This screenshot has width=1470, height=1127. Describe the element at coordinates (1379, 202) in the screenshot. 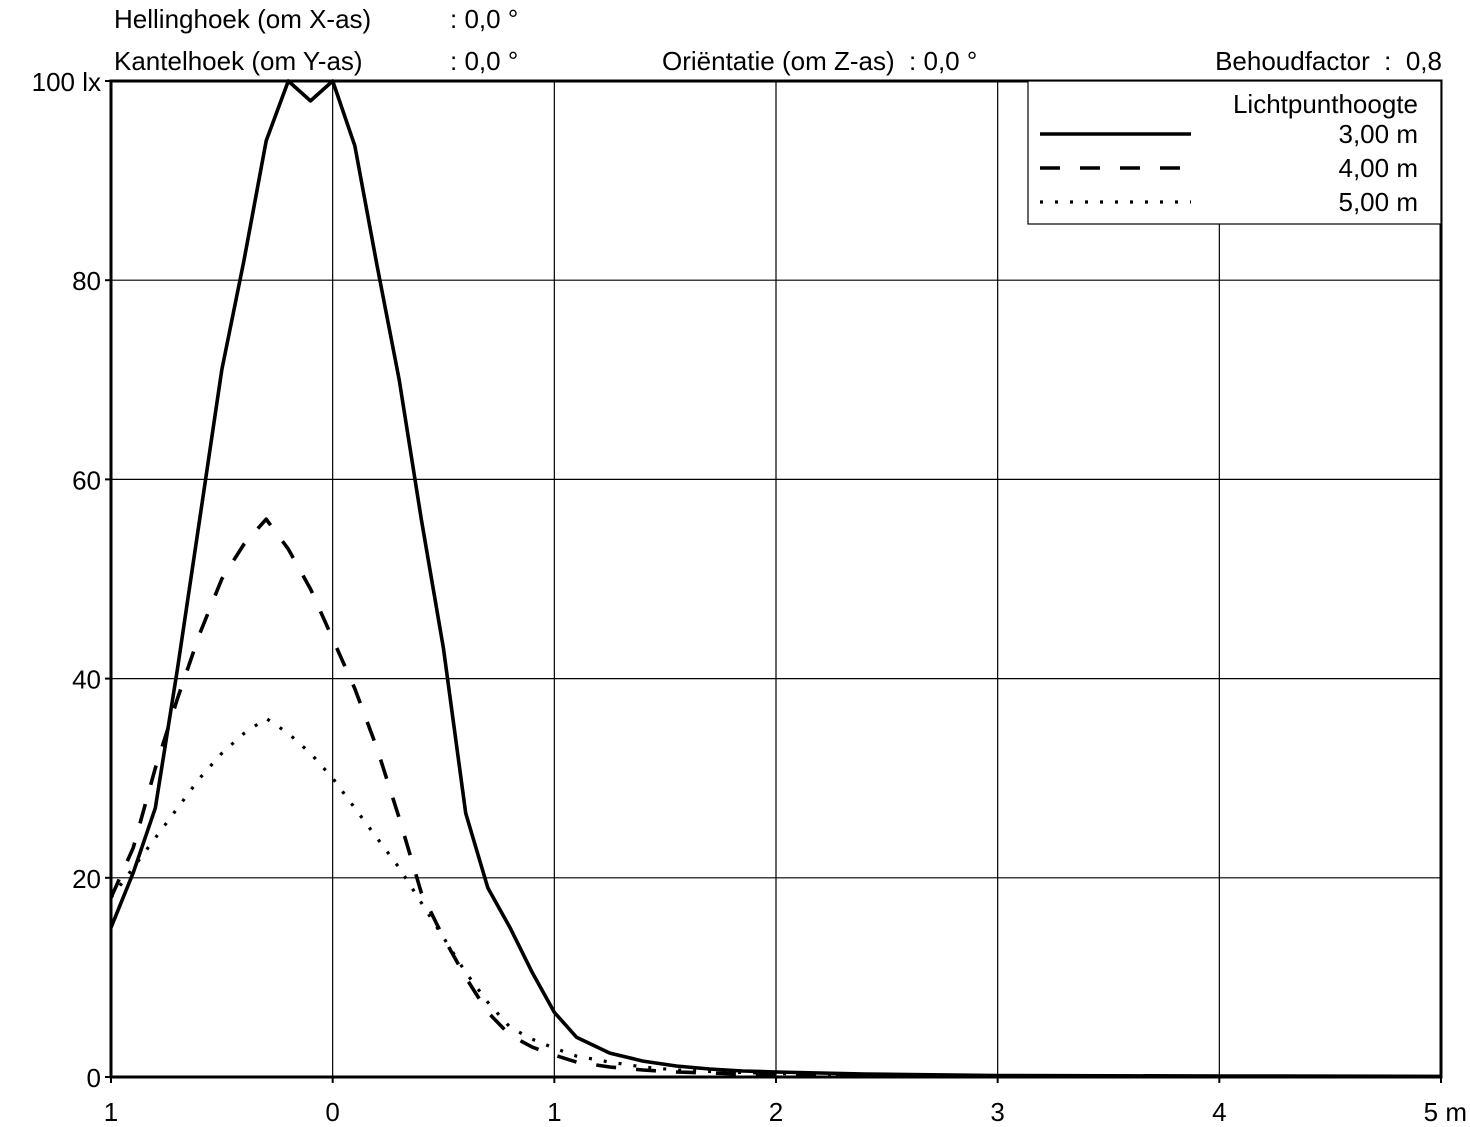

I see `legend-label-2: 5,00 m` at that location.